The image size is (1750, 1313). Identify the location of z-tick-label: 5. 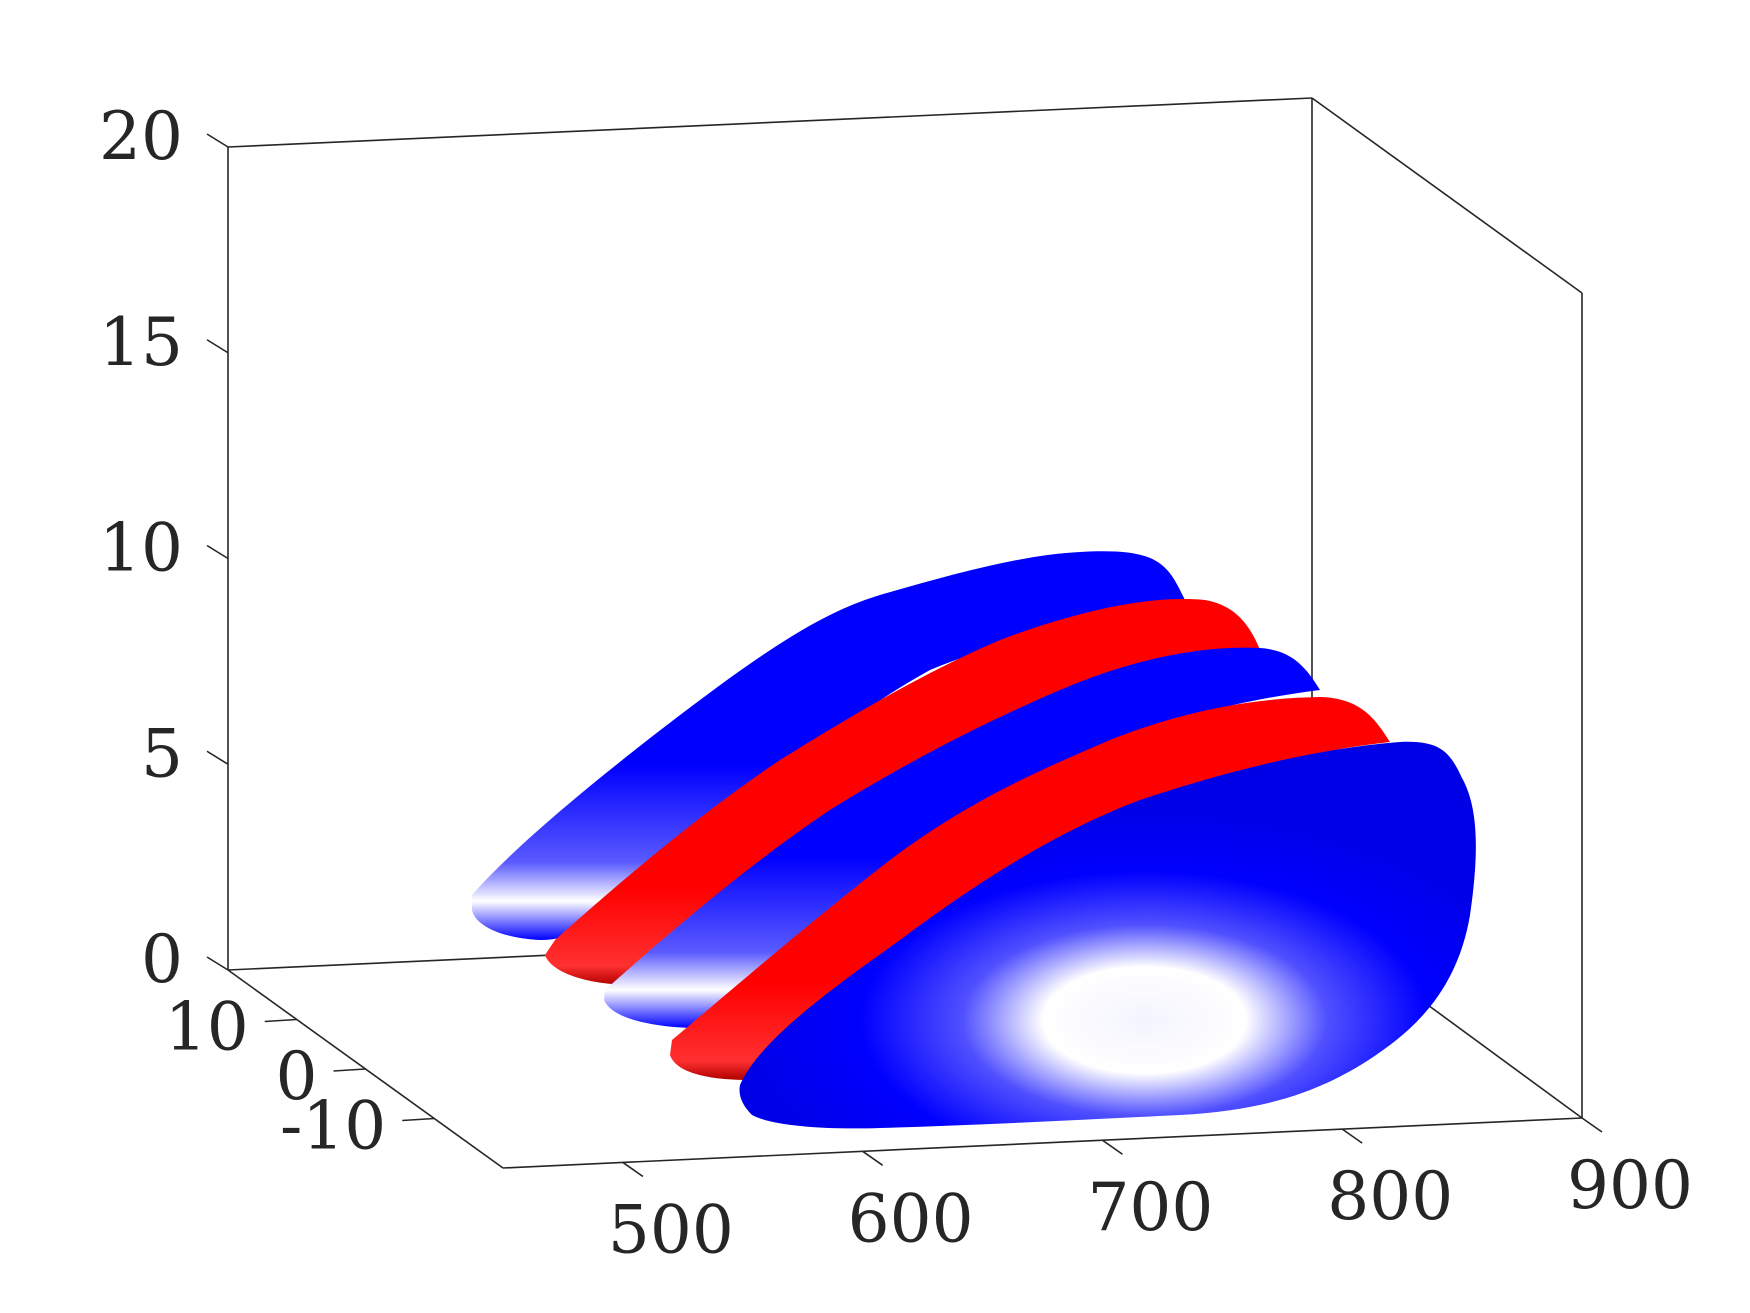
(162, 753).